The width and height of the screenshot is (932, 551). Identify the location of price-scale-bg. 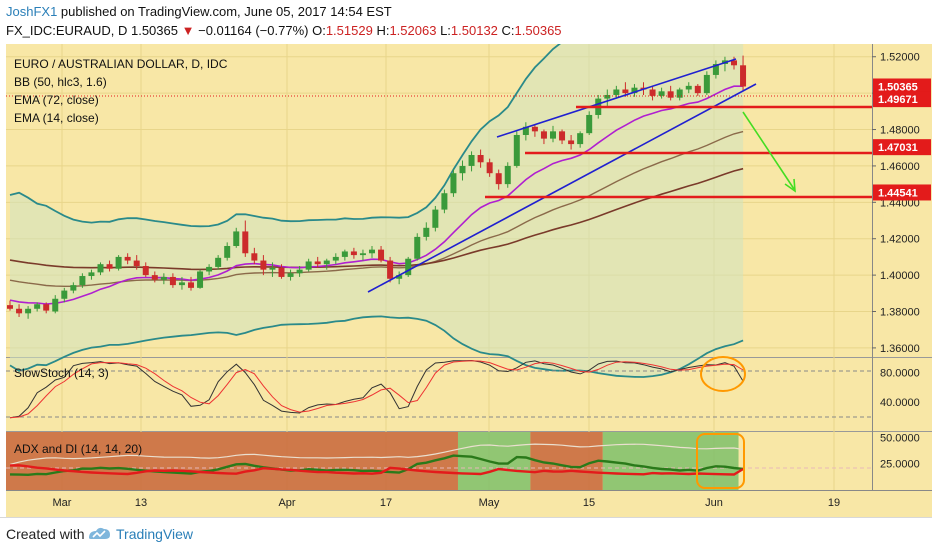
(902, 267).